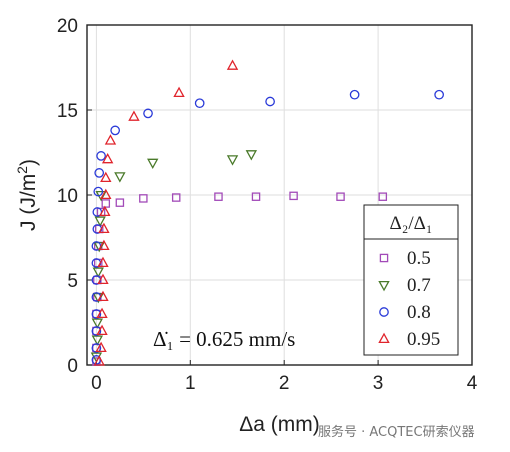 This screenshot has height=452, width=510. Describe the element at coordinates (472, 383) in the screenshot. I see `x-tick-label: 4` at that location.